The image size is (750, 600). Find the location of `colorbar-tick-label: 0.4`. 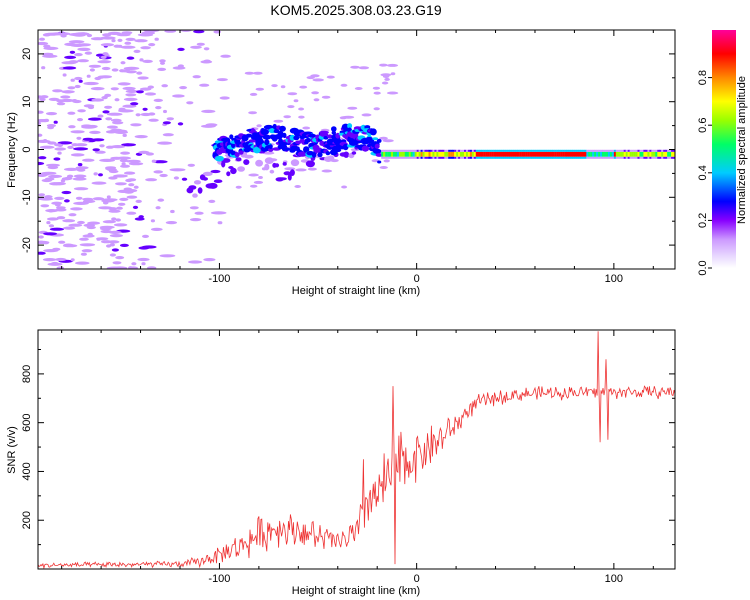

colorbar-tick-label: 0.4 is located at coordinates (703, 172).